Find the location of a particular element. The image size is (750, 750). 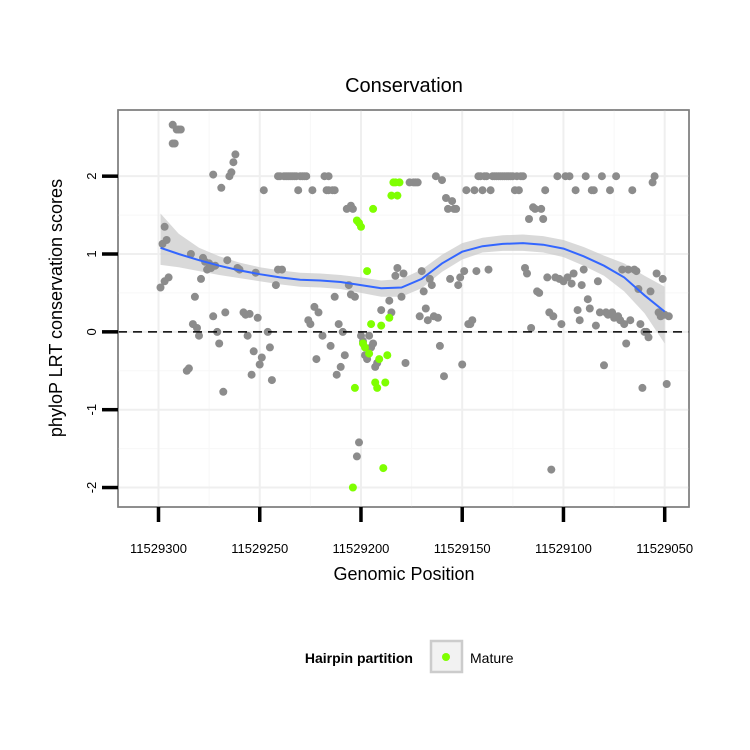

y-tick-label: -2 is located at coordinates (91, 488).